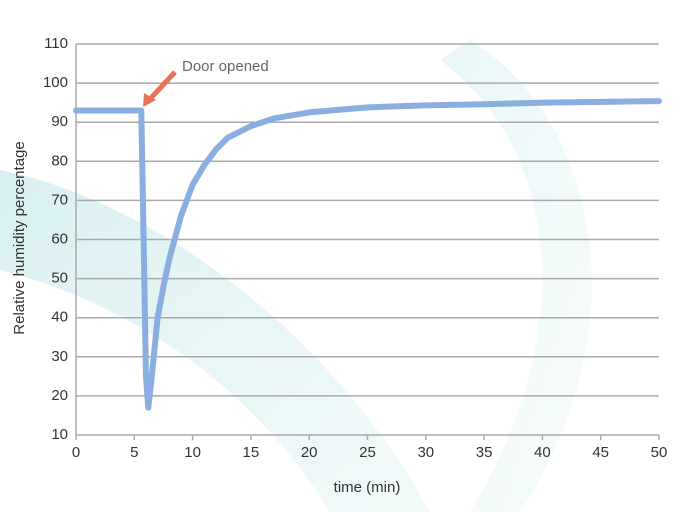 The width and height of the screenshot is (697, 512). Describe the element at coordinates (542, 452) in the screenshot. I see `x-tick-label: 40` at that location.